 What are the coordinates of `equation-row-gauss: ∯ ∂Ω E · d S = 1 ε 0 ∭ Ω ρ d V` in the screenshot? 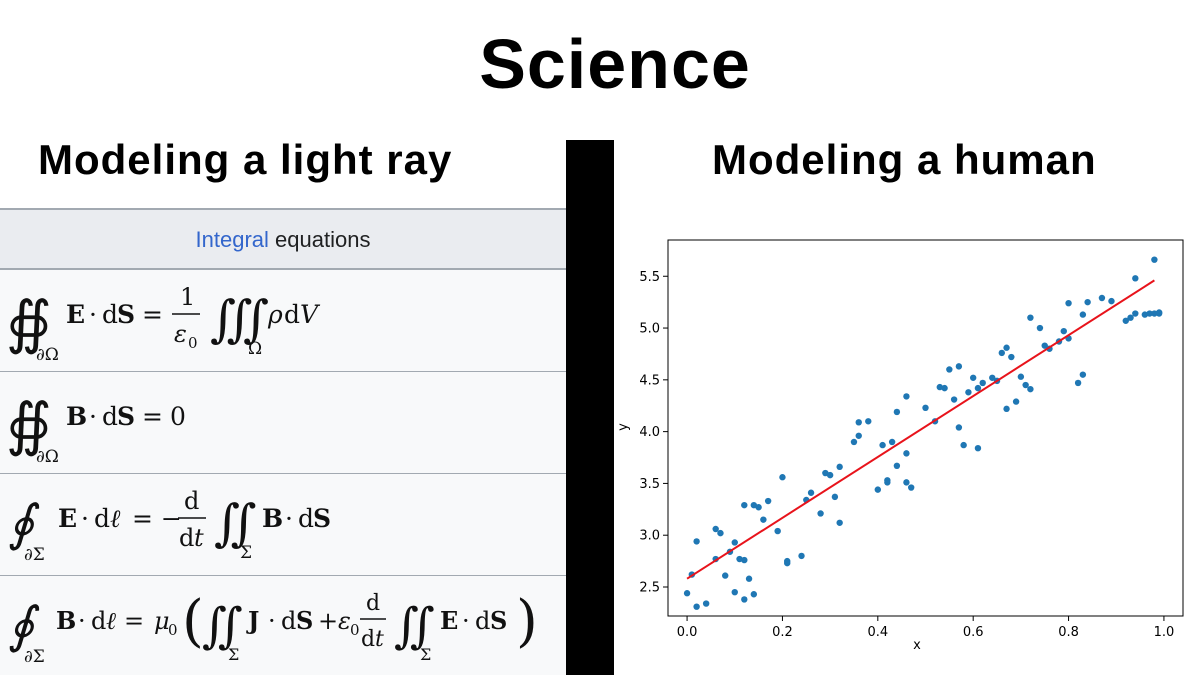 It's located at (283, 321).